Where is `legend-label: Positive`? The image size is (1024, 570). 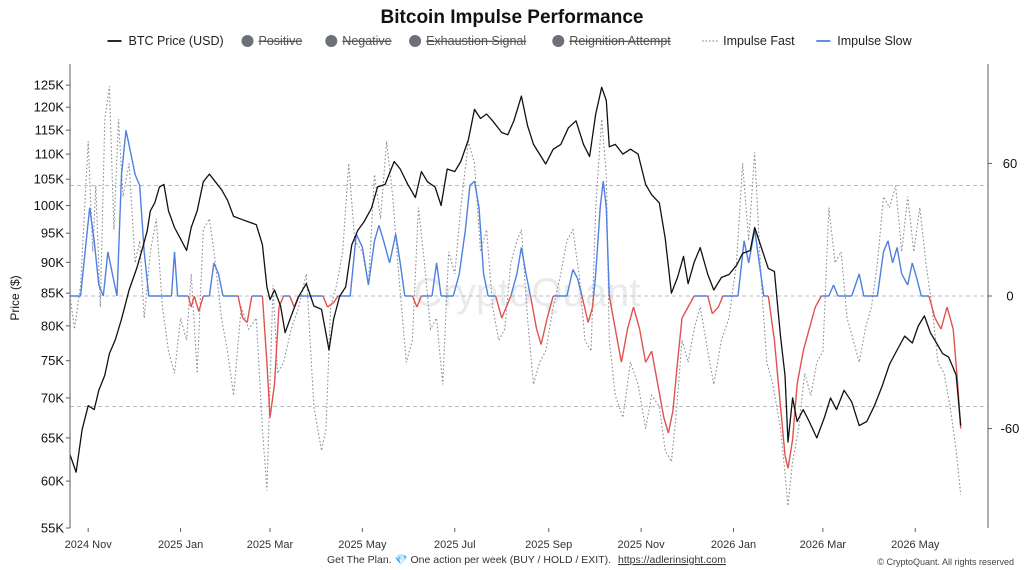
legend-label: Positive is located at coordinates (281, 41).